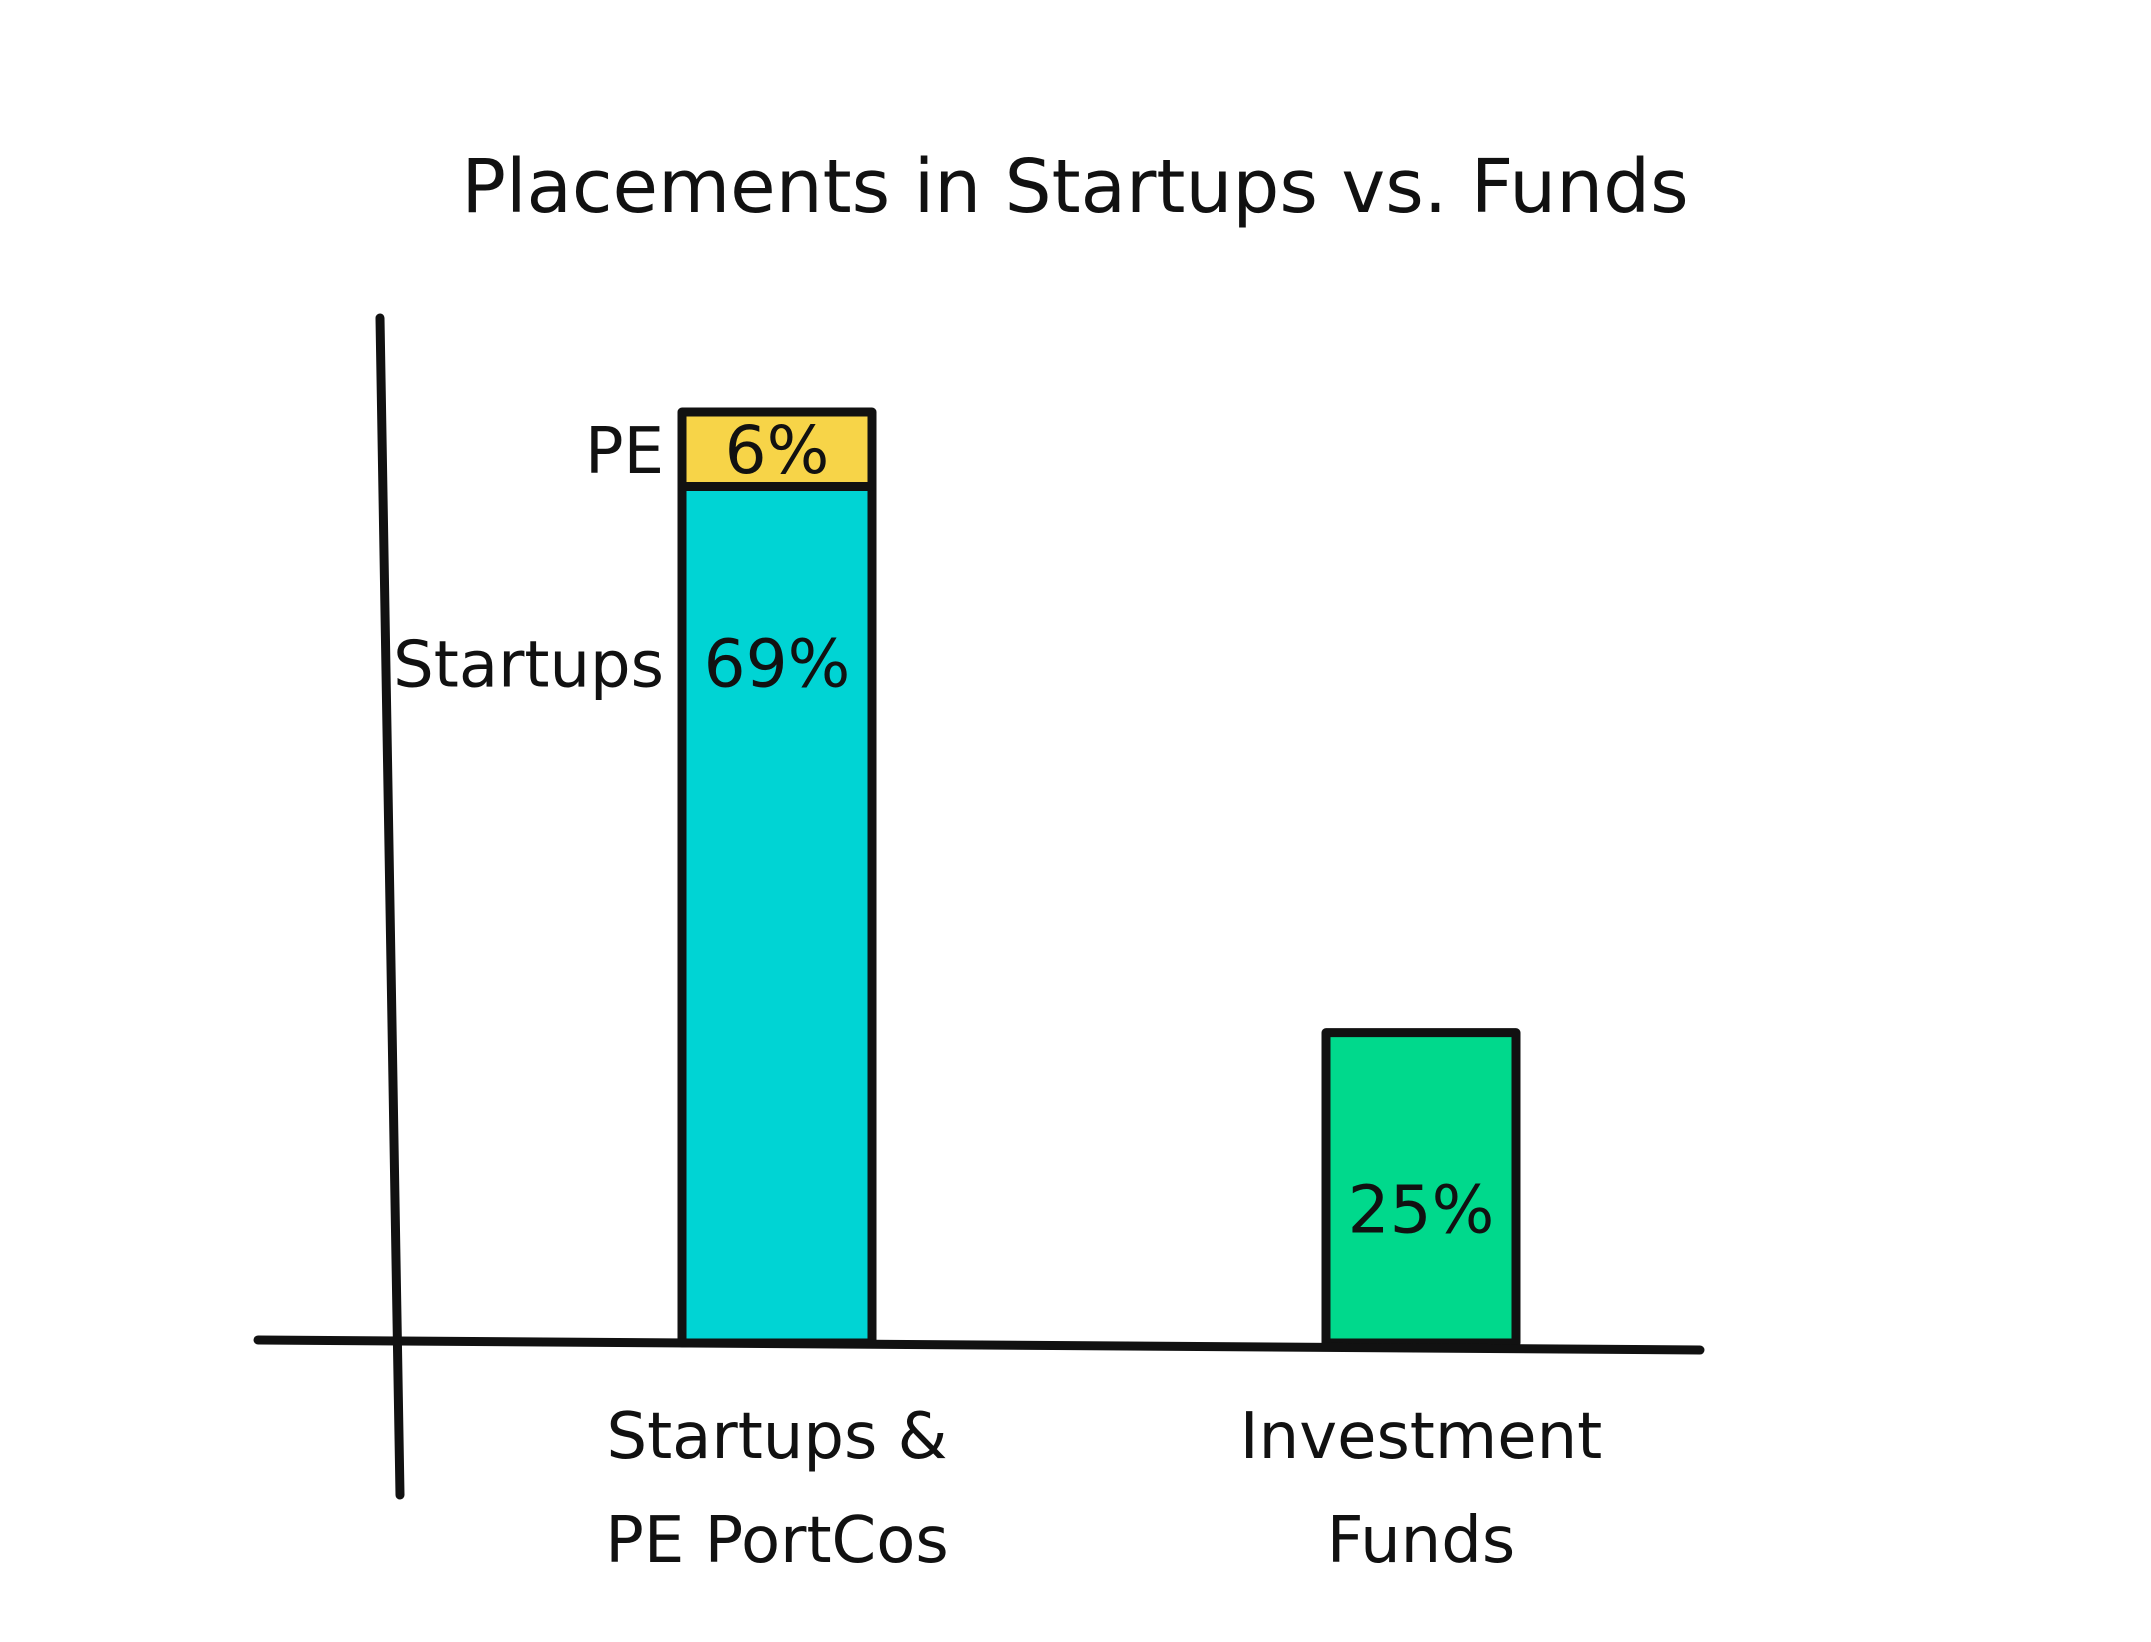  I want to click on series-label-pe: PE, so click(624, 452).